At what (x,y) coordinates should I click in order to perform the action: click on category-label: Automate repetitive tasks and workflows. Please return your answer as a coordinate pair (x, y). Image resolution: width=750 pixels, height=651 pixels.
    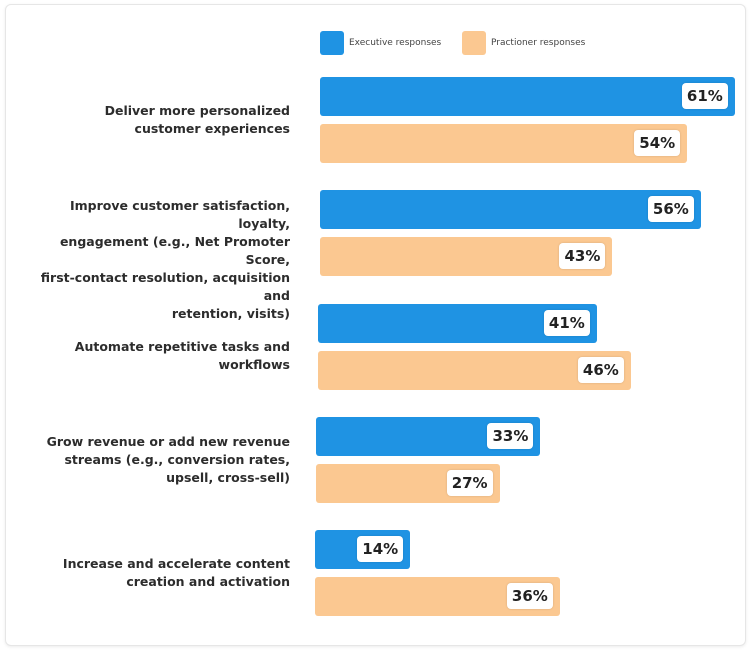
    Looking at the image, I should click on (182, 355).